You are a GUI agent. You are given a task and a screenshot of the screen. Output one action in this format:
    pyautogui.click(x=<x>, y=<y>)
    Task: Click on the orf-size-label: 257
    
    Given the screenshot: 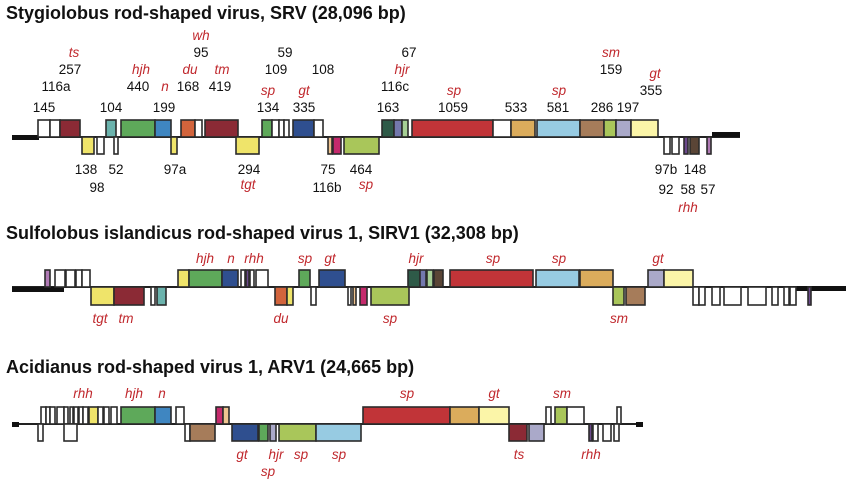 What is the action you would take?
    pyautogui.click(x=70, y=69)
    